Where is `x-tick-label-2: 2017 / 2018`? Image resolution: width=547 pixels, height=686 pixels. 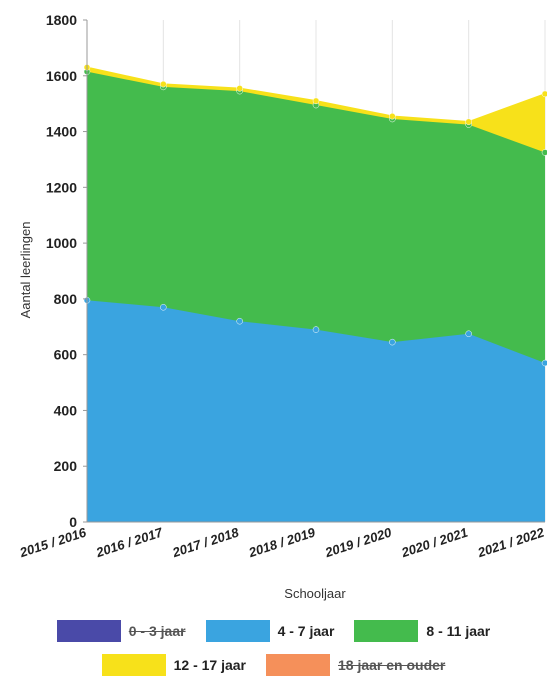
x-tick-label-2: 2017 / 2018 is located at coordinates (206, 542).